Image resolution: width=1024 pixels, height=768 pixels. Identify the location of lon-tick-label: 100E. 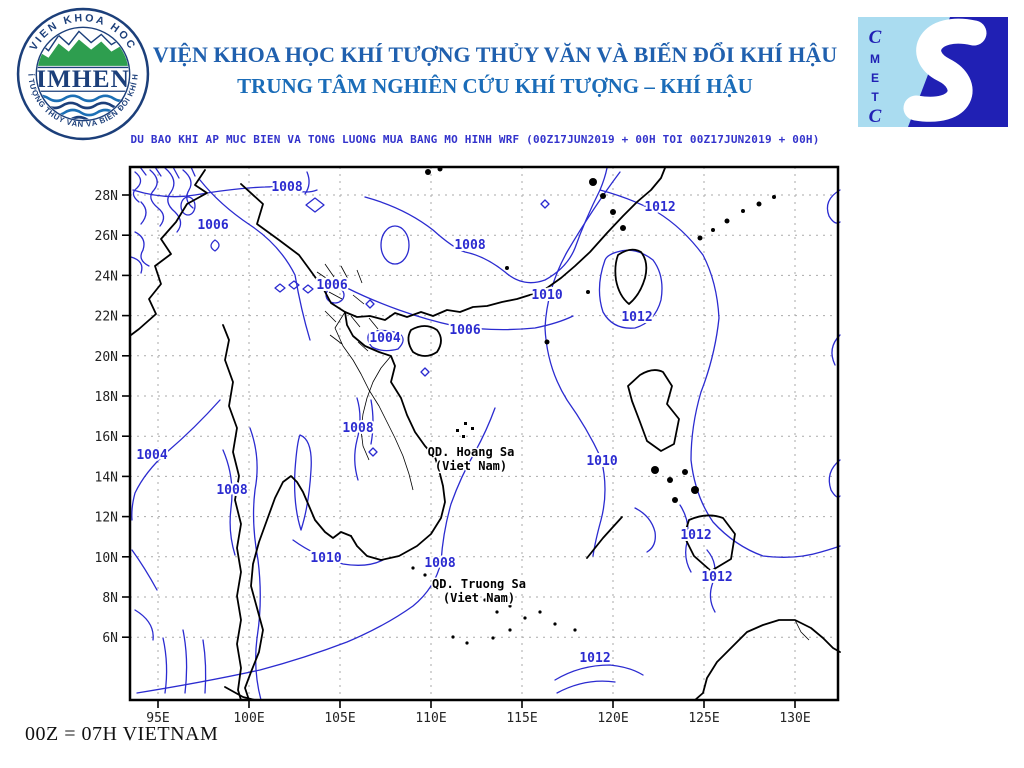
(248, 718).